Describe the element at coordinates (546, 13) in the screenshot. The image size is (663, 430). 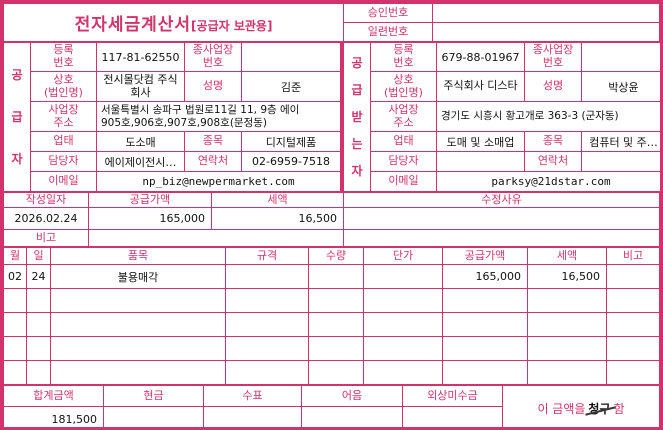
I see `approval-number-value` at that location.